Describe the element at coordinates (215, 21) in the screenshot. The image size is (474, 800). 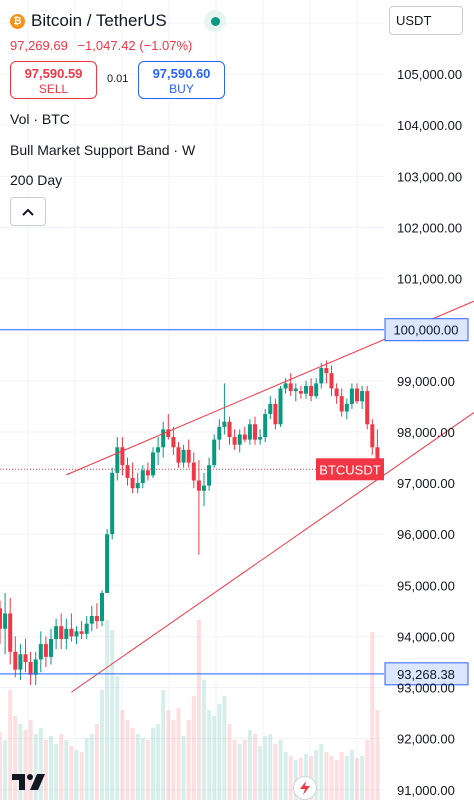
I see `market-status-icon` at that location.